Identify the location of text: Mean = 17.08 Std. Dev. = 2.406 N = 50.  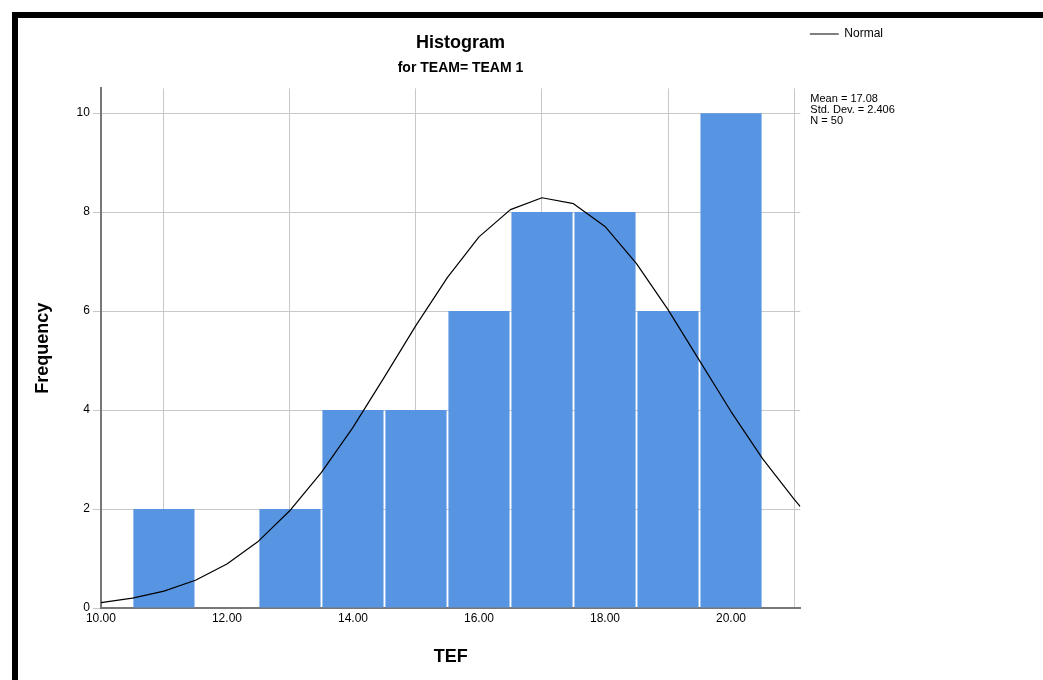
(852, 108).